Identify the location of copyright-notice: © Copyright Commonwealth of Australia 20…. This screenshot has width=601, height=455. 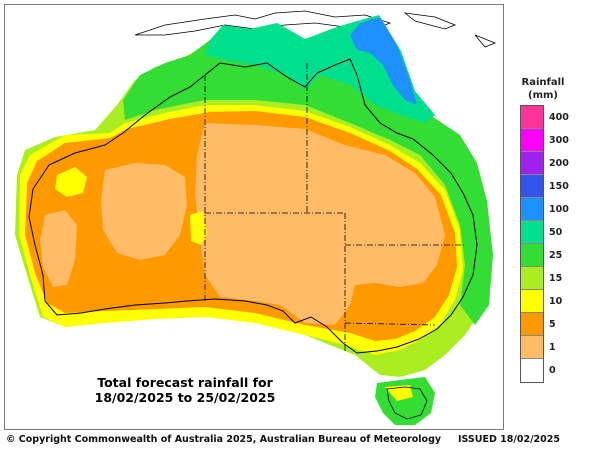
(224, 439).